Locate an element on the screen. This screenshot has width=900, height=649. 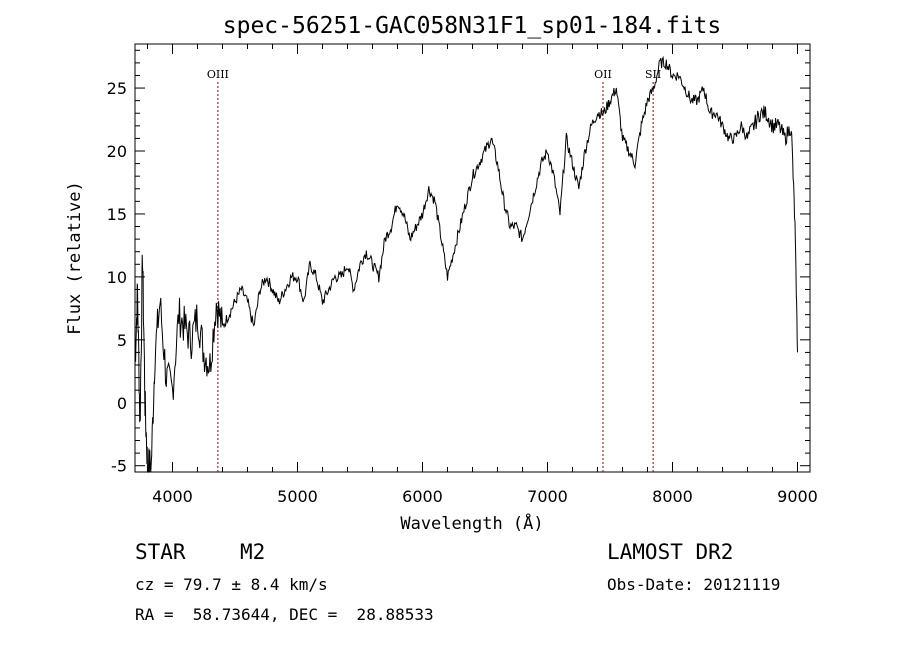
y-tick-label: -5 is located at coordinates (119, 466).